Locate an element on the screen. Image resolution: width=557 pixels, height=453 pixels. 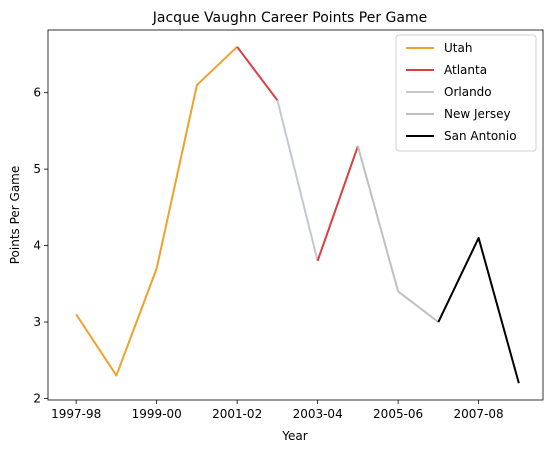
x-axis-label: Year is located at coordinates (294, 436).